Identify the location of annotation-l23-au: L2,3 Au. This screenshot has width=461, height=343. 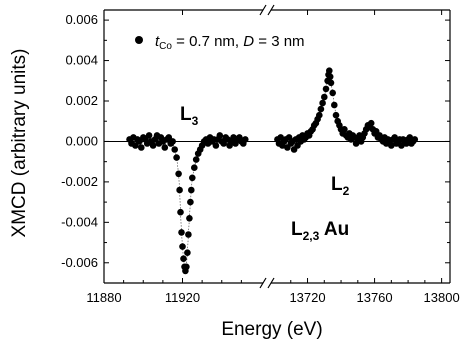
(320, 231).